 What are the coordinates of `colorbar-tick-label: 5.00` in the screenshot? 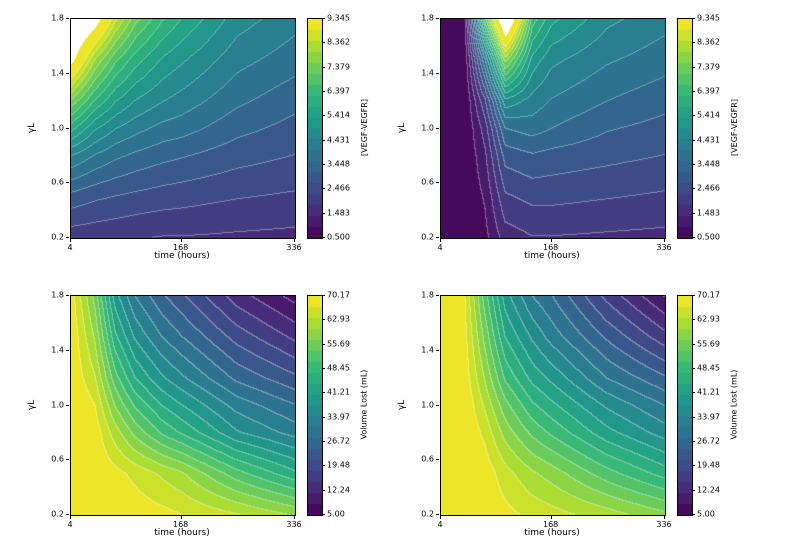 It's located at (706, 514).